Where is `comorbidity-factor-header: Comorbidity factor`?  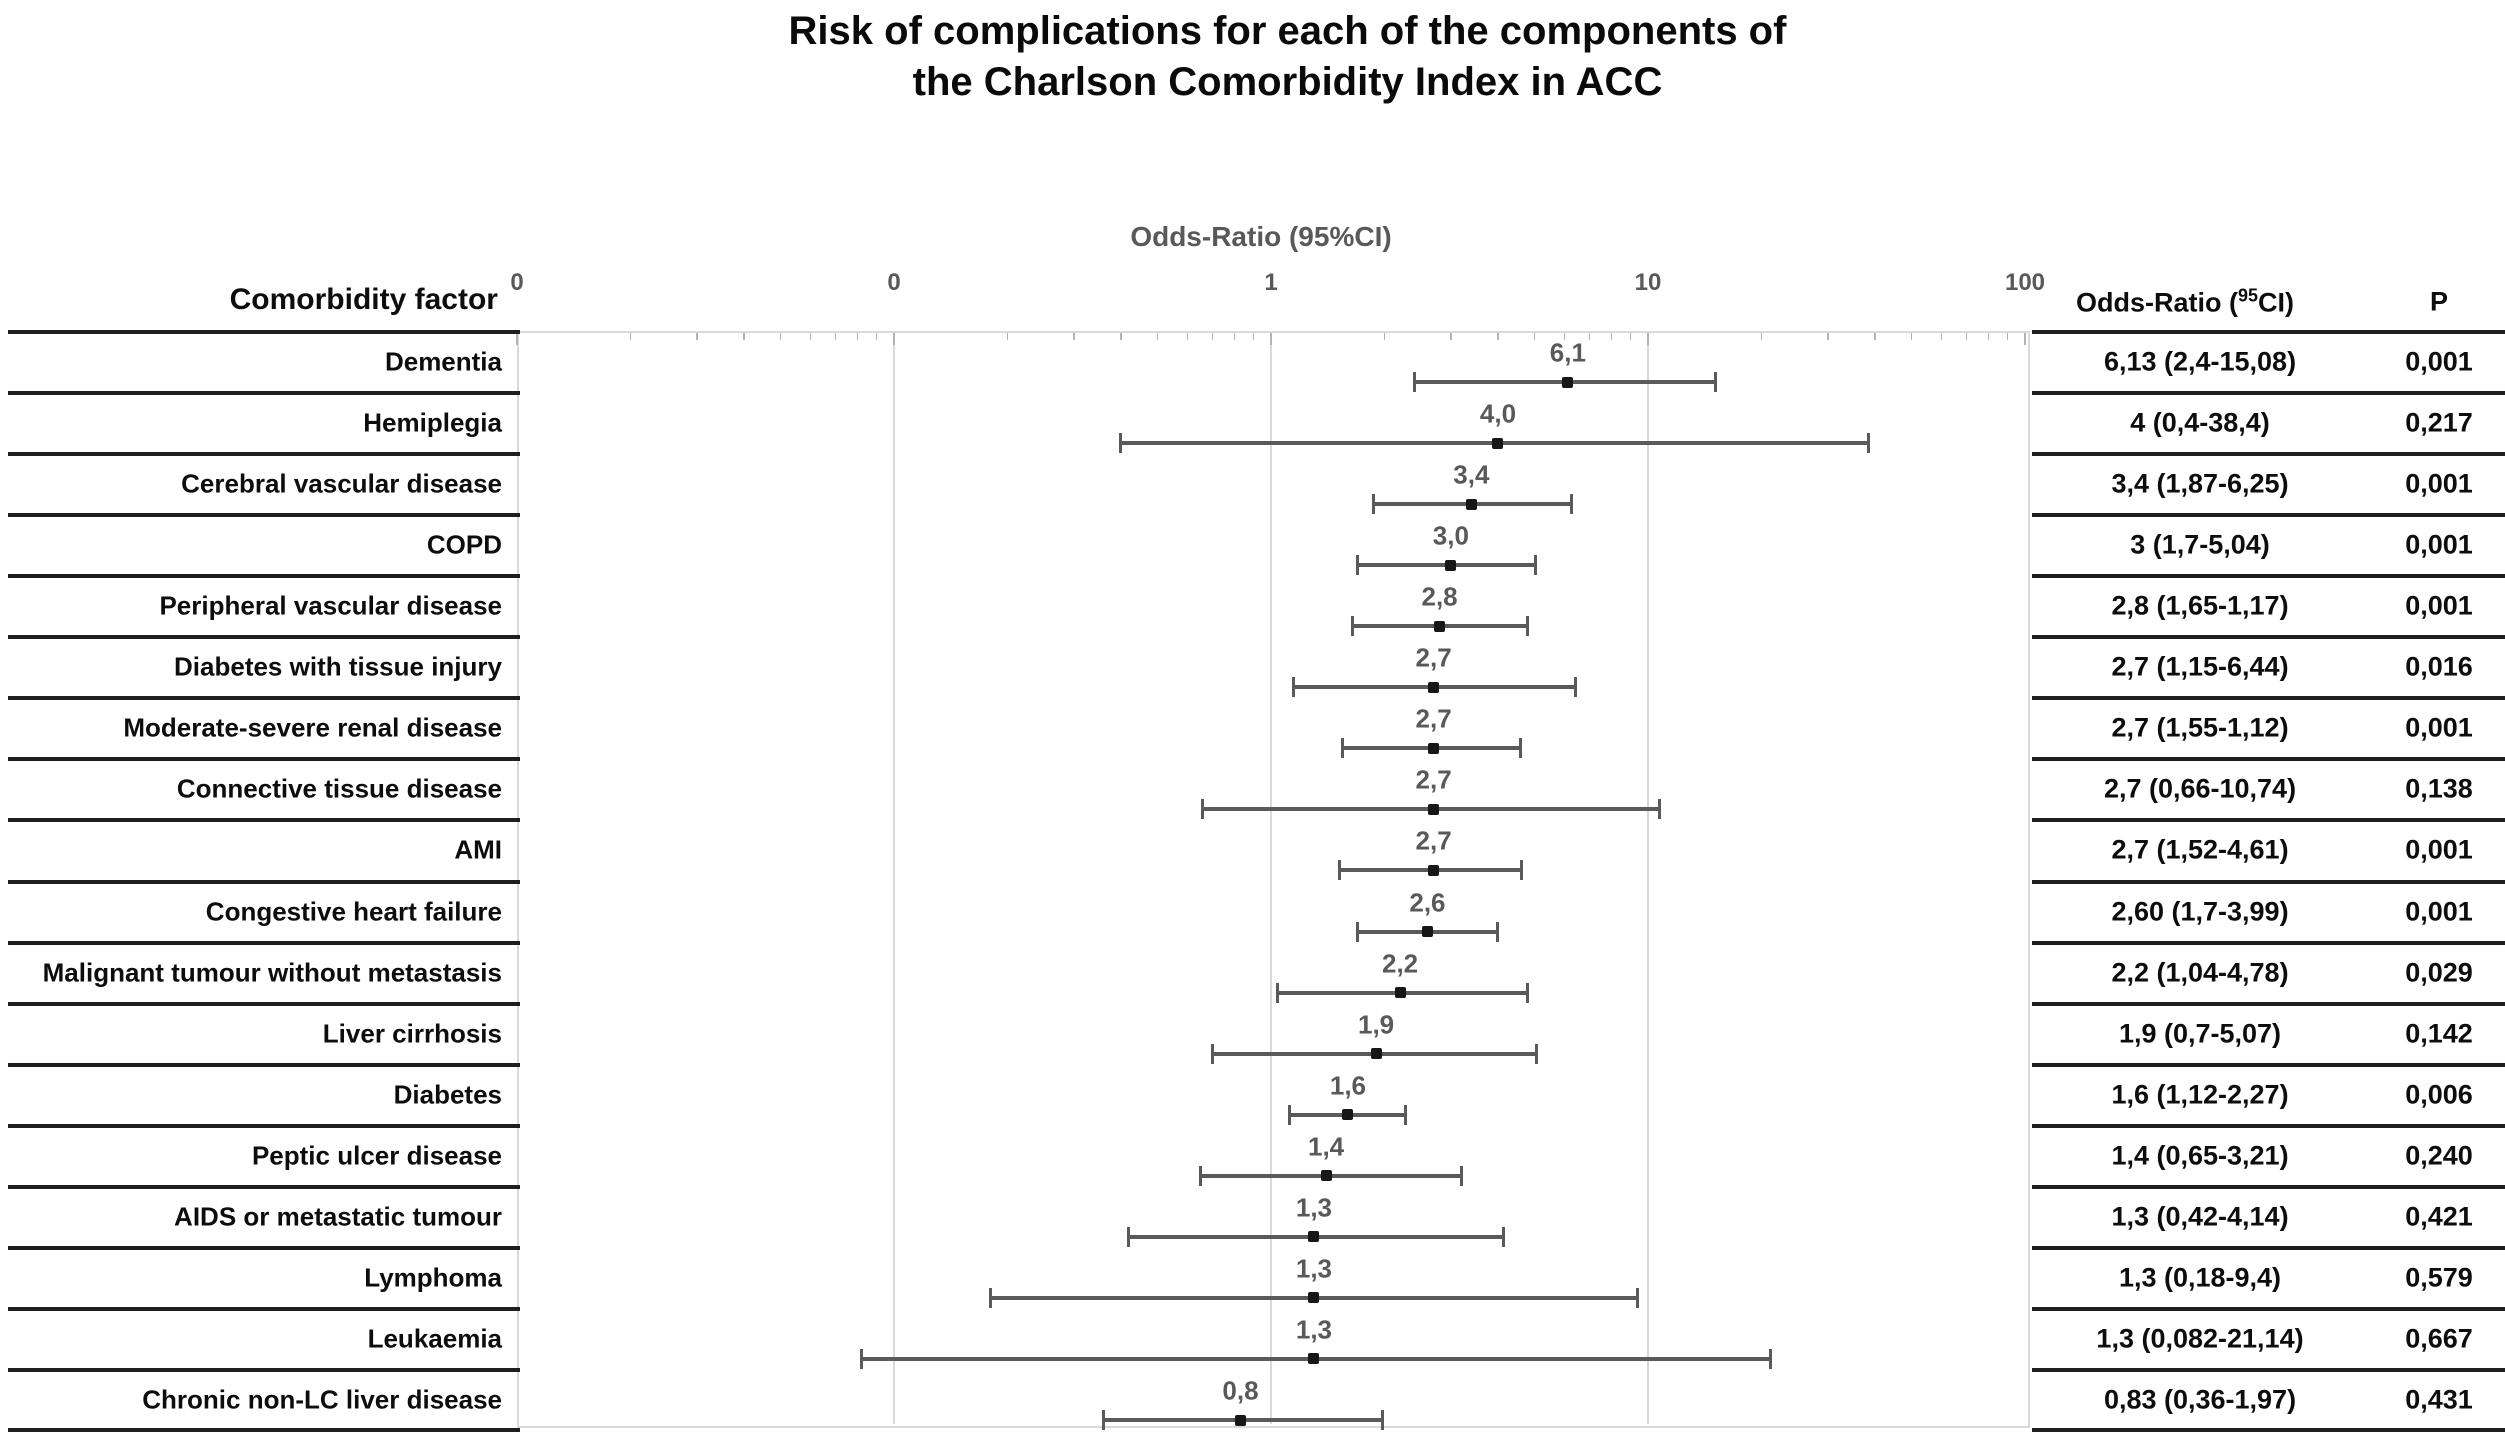
comorbidity-factor-header: Comorbidity factor is located at coordinates (363, 299).